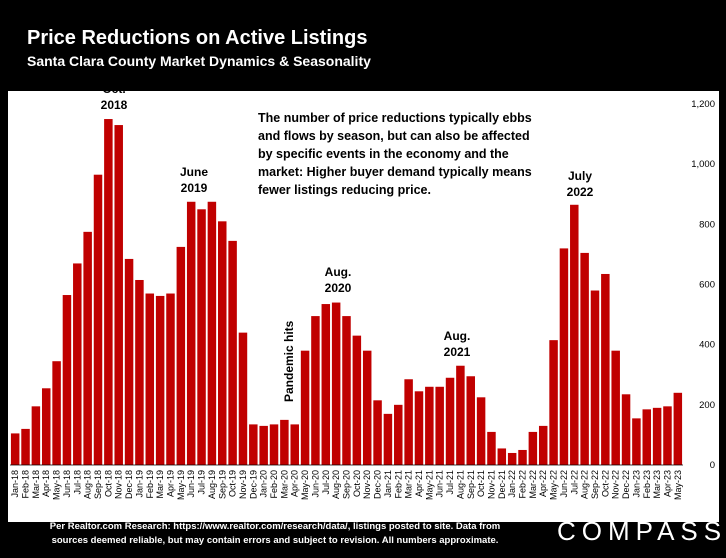 The height and width of the screenshot is (558, 726). What do you see at coordinates (160, 484) in the screenshot?
I see `x-tick-label: Mar-19` at bounding box center [160, 484].